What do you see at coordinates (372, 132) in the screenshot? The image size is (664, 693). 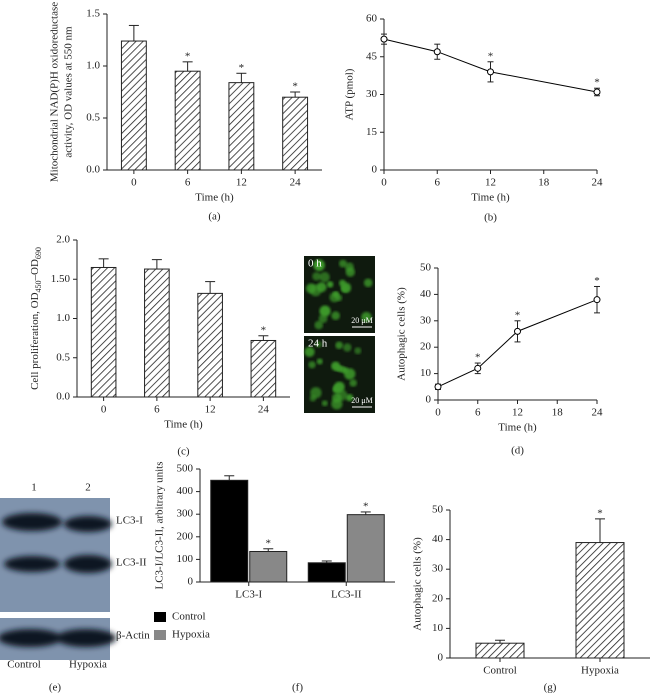 I see `y-tick-label: 15` at bounding box center [372, 132].